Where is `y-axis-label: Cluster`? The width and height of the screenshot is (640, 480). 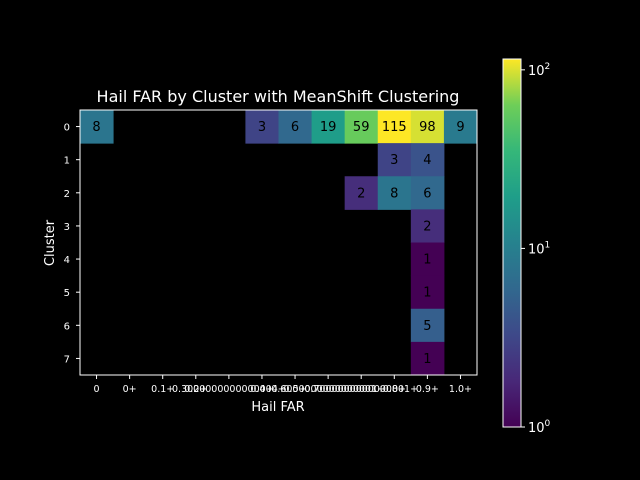 y-axis-label: Cluster is located at coordinates (50, 242).